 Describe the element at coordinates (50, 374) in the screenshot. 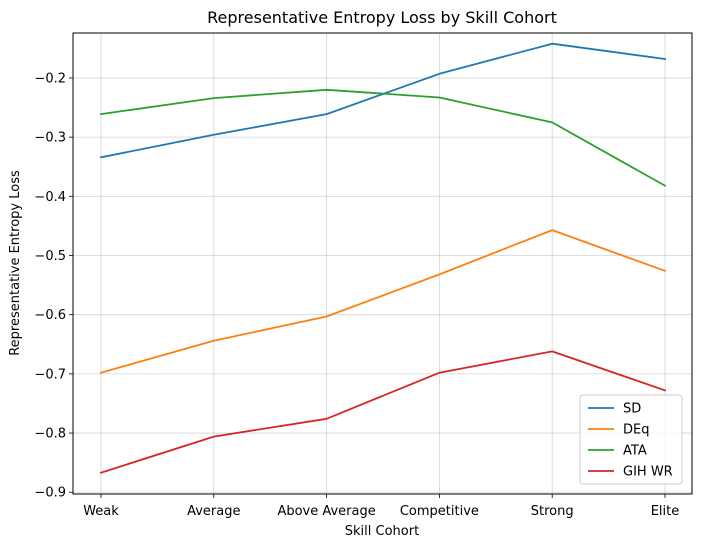

I see `y-tick-label: −0.7` at that location.